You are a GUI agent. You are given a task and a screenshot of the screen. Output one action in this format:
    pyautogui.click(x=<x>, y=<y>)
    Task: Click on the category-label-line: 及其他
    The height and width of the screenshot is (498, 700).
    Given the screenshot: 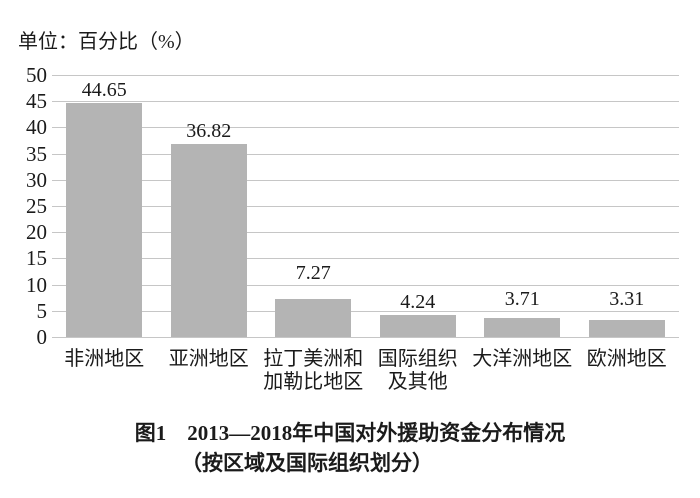 What is the action you would take?
    pyautogui.click(x=417, y=382)
    